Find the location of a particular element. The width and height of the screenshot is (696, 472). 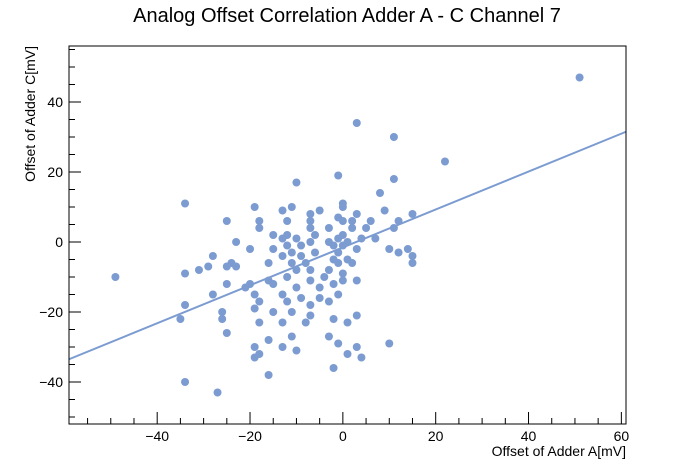

x-axis-label: Offset of Adder A[mV] is located at coordinates (559, 451).